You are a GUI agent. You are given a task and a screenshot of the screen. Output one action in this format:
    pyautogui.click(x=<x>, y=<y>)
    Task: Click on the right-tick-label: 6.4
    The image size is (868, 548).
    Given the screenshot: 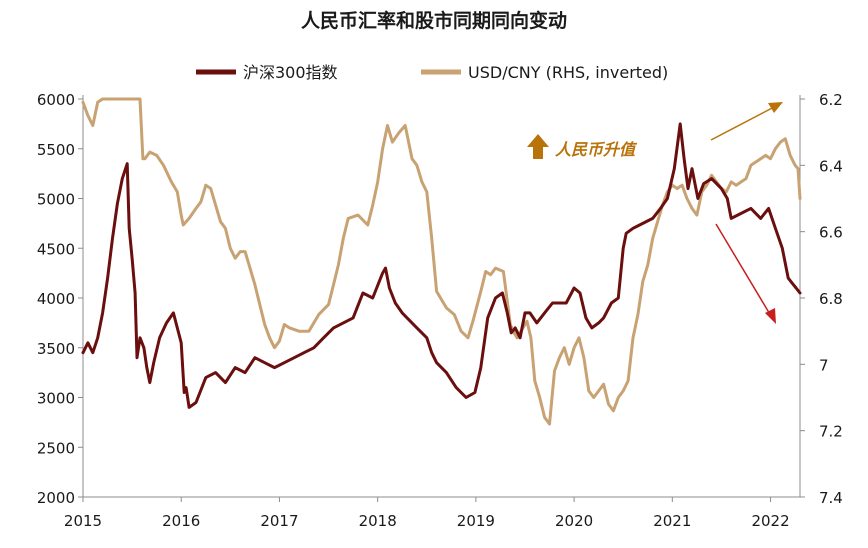 What is the action you would take?
    pyautogui.click(x=831, y=166)
    